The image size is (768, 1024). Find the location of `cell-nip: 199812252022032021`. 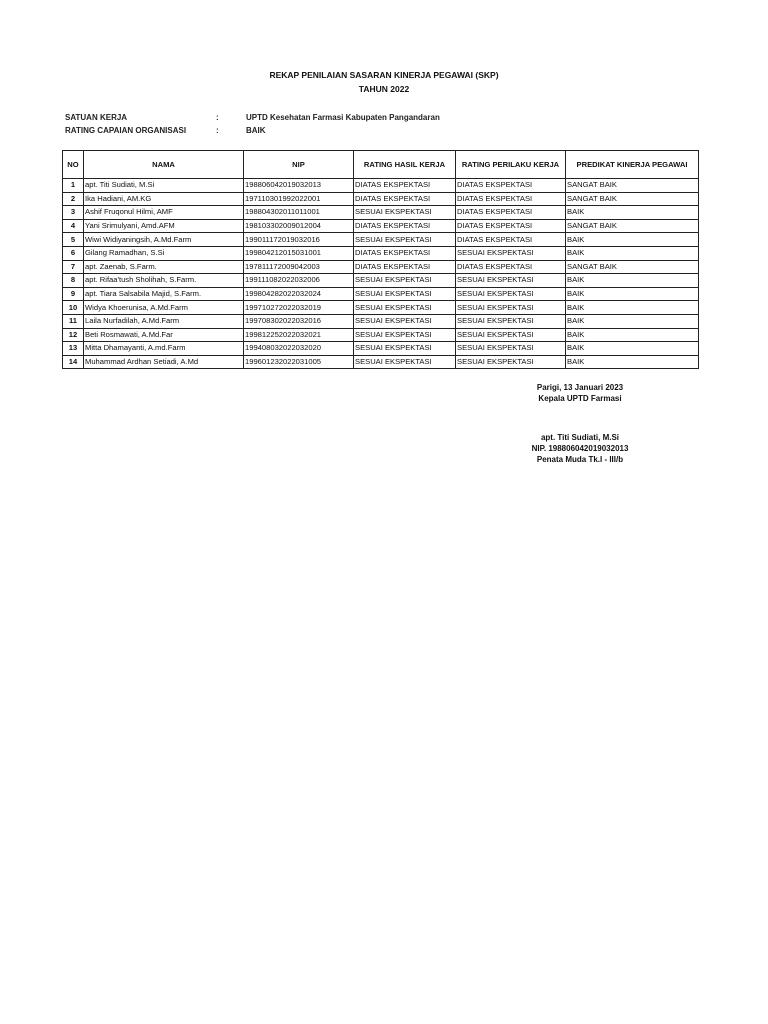

cell-nip: 199812252022032021 is located at coordinates (298, 335).